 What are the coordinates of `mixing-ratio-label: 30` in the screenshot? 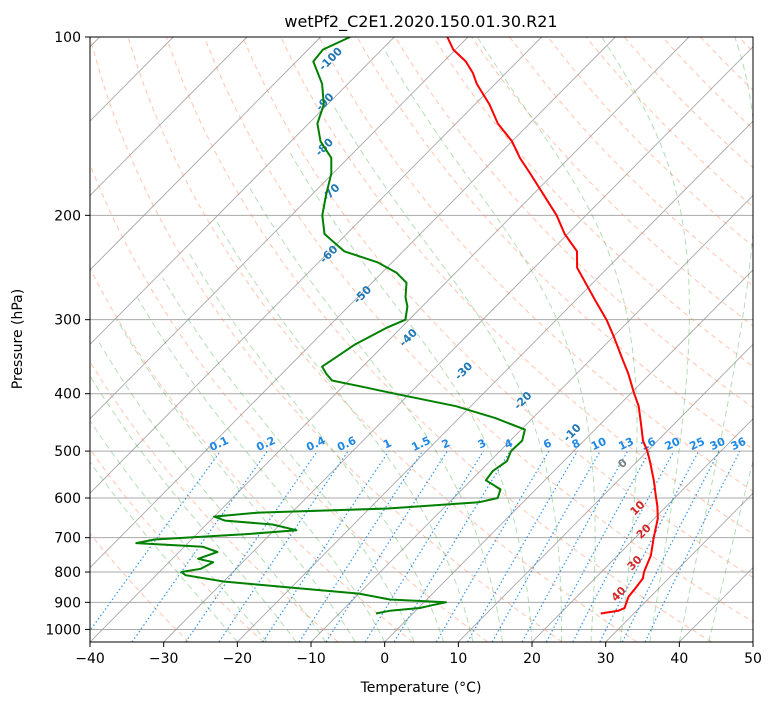 It's located at (718, 444).